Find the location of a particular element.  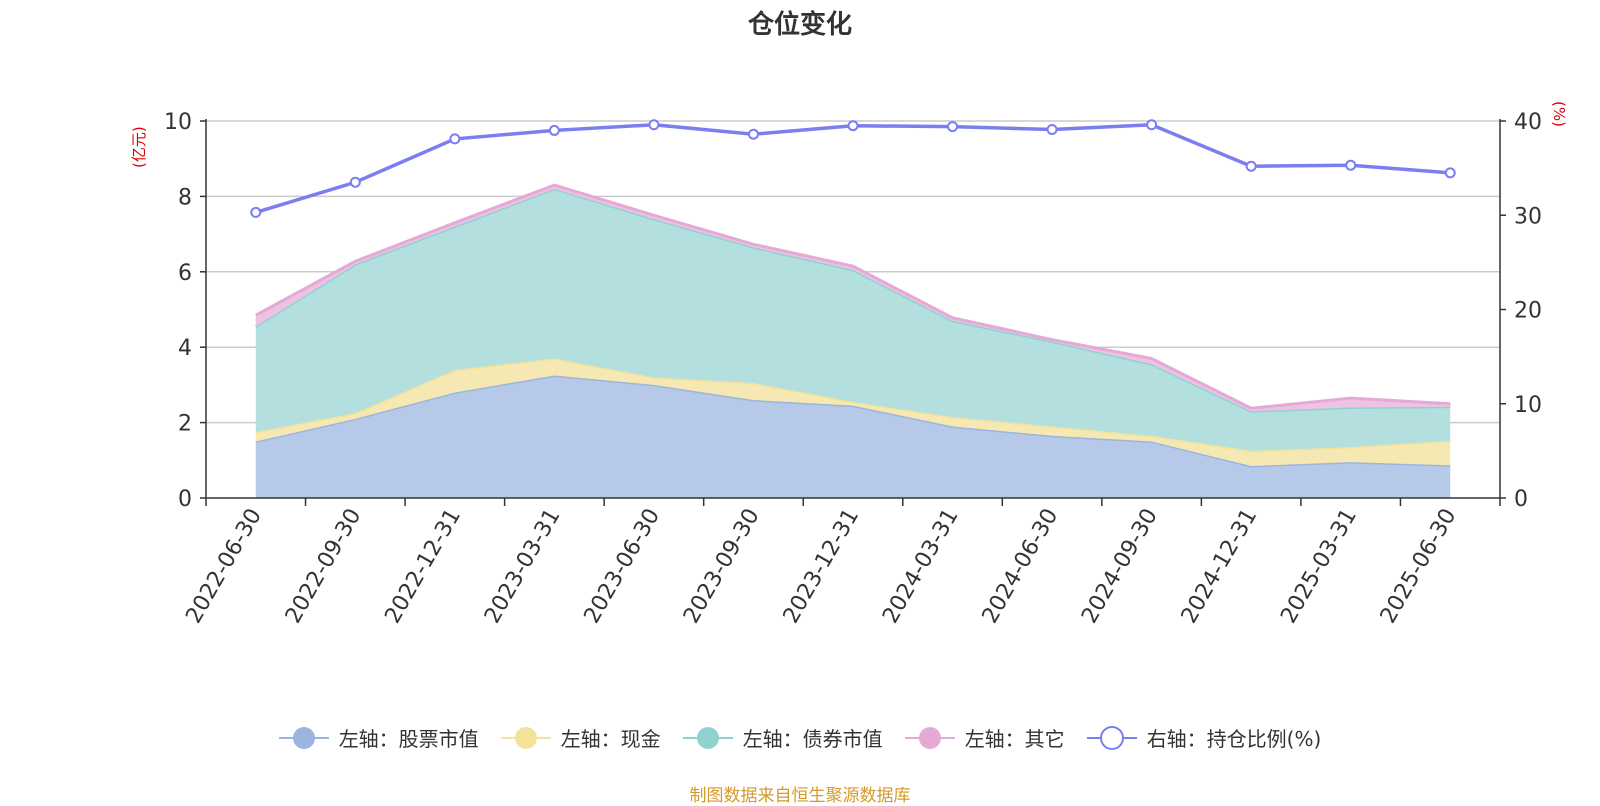

legend-label: 左轴：股票市值 is located at coordinates (408, 739).